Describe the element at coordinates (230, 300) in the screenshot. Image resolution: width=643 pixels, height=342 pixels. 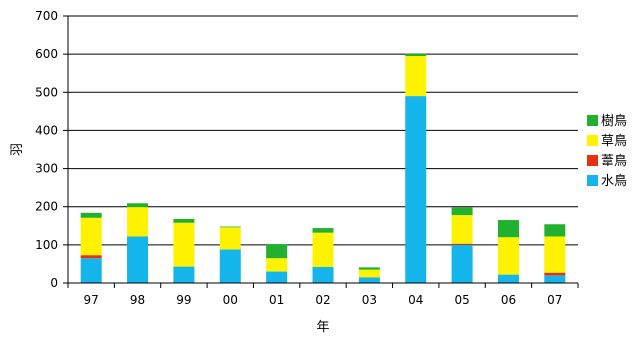
I see `x-tick-label: 00` at that location.